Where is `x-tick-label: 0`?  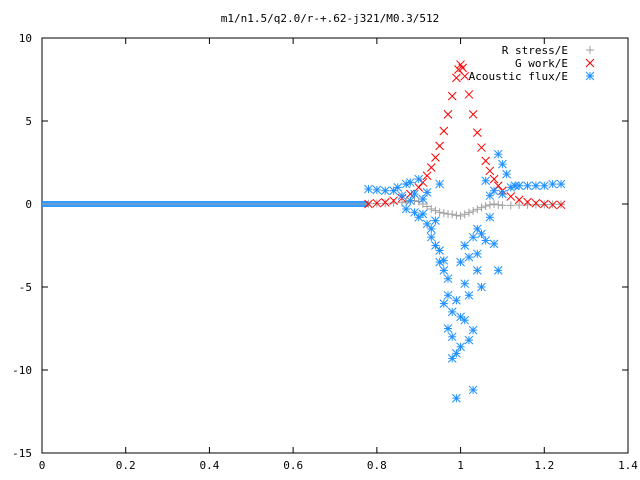 x-tick-label: 0 is located at coordinates (42, 465).